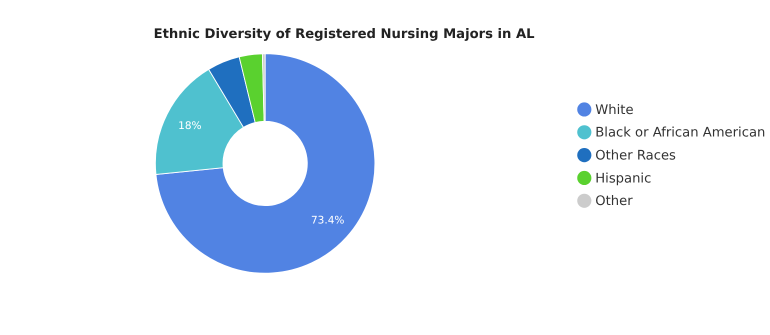 The width and height of the screenshot is (770, 335). Describe the element at coordinates (327, 220) in the screenshot. I see `data-label: 73.4%` at that location.